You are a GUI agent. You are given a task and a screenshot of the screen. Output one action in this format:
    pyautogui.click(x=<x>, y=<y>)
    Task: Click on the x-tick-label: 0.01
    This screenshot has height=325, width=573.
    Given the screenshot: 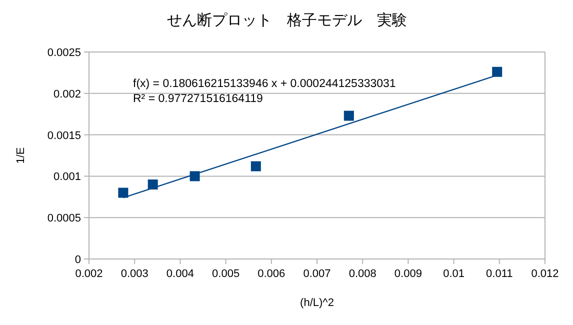 What is the action you would take?
    pyautogui.click(x=454, y=274)
    